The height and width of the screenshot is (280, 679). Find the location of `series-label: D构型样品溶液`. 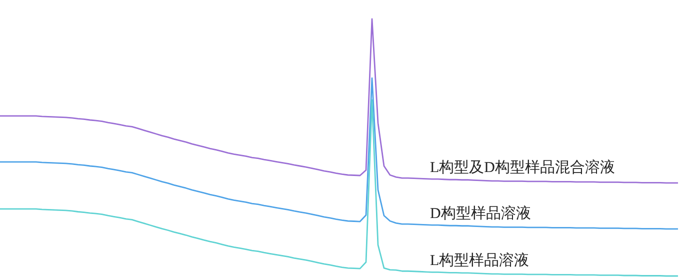

series-label: D构型样品溶液 is located at coordinates (480, 213).